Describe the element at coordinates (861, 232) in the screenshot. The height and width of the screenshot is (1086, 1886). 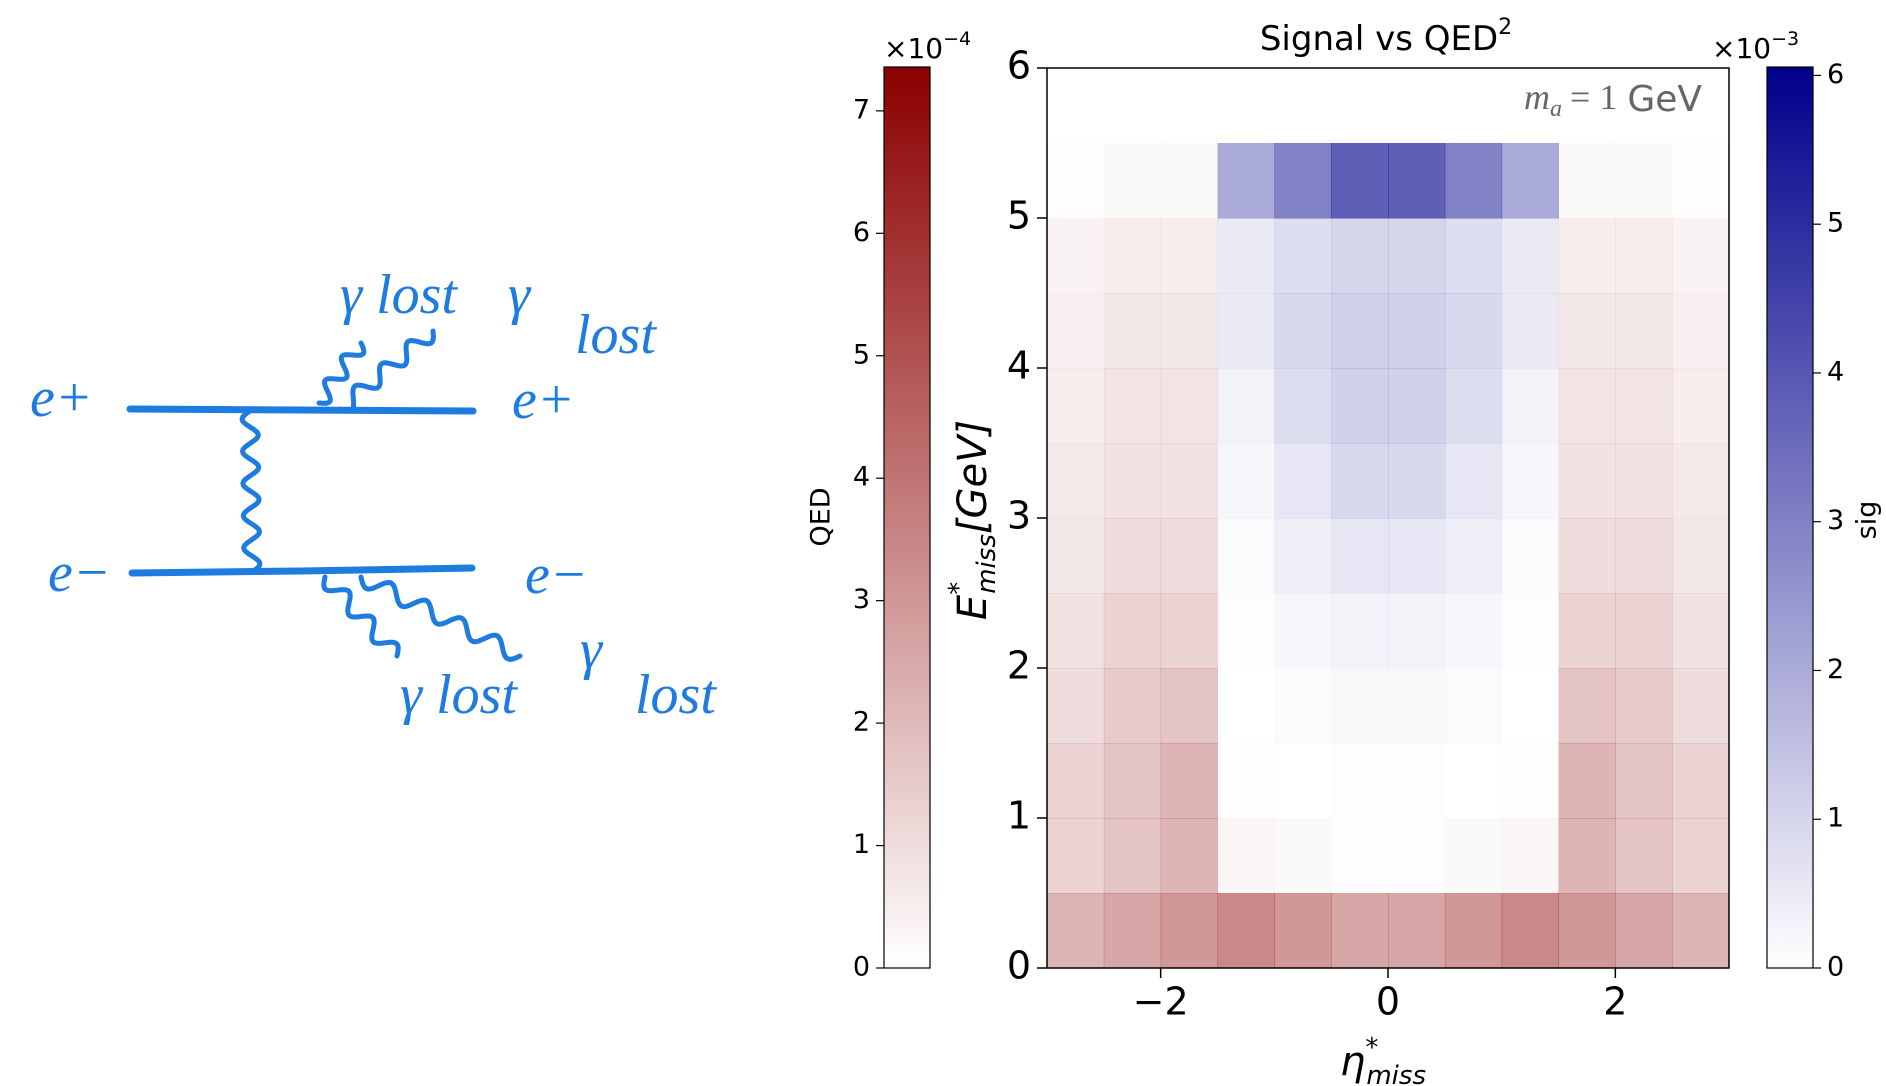
I see `colorbar-tick-label: 6` at that location.